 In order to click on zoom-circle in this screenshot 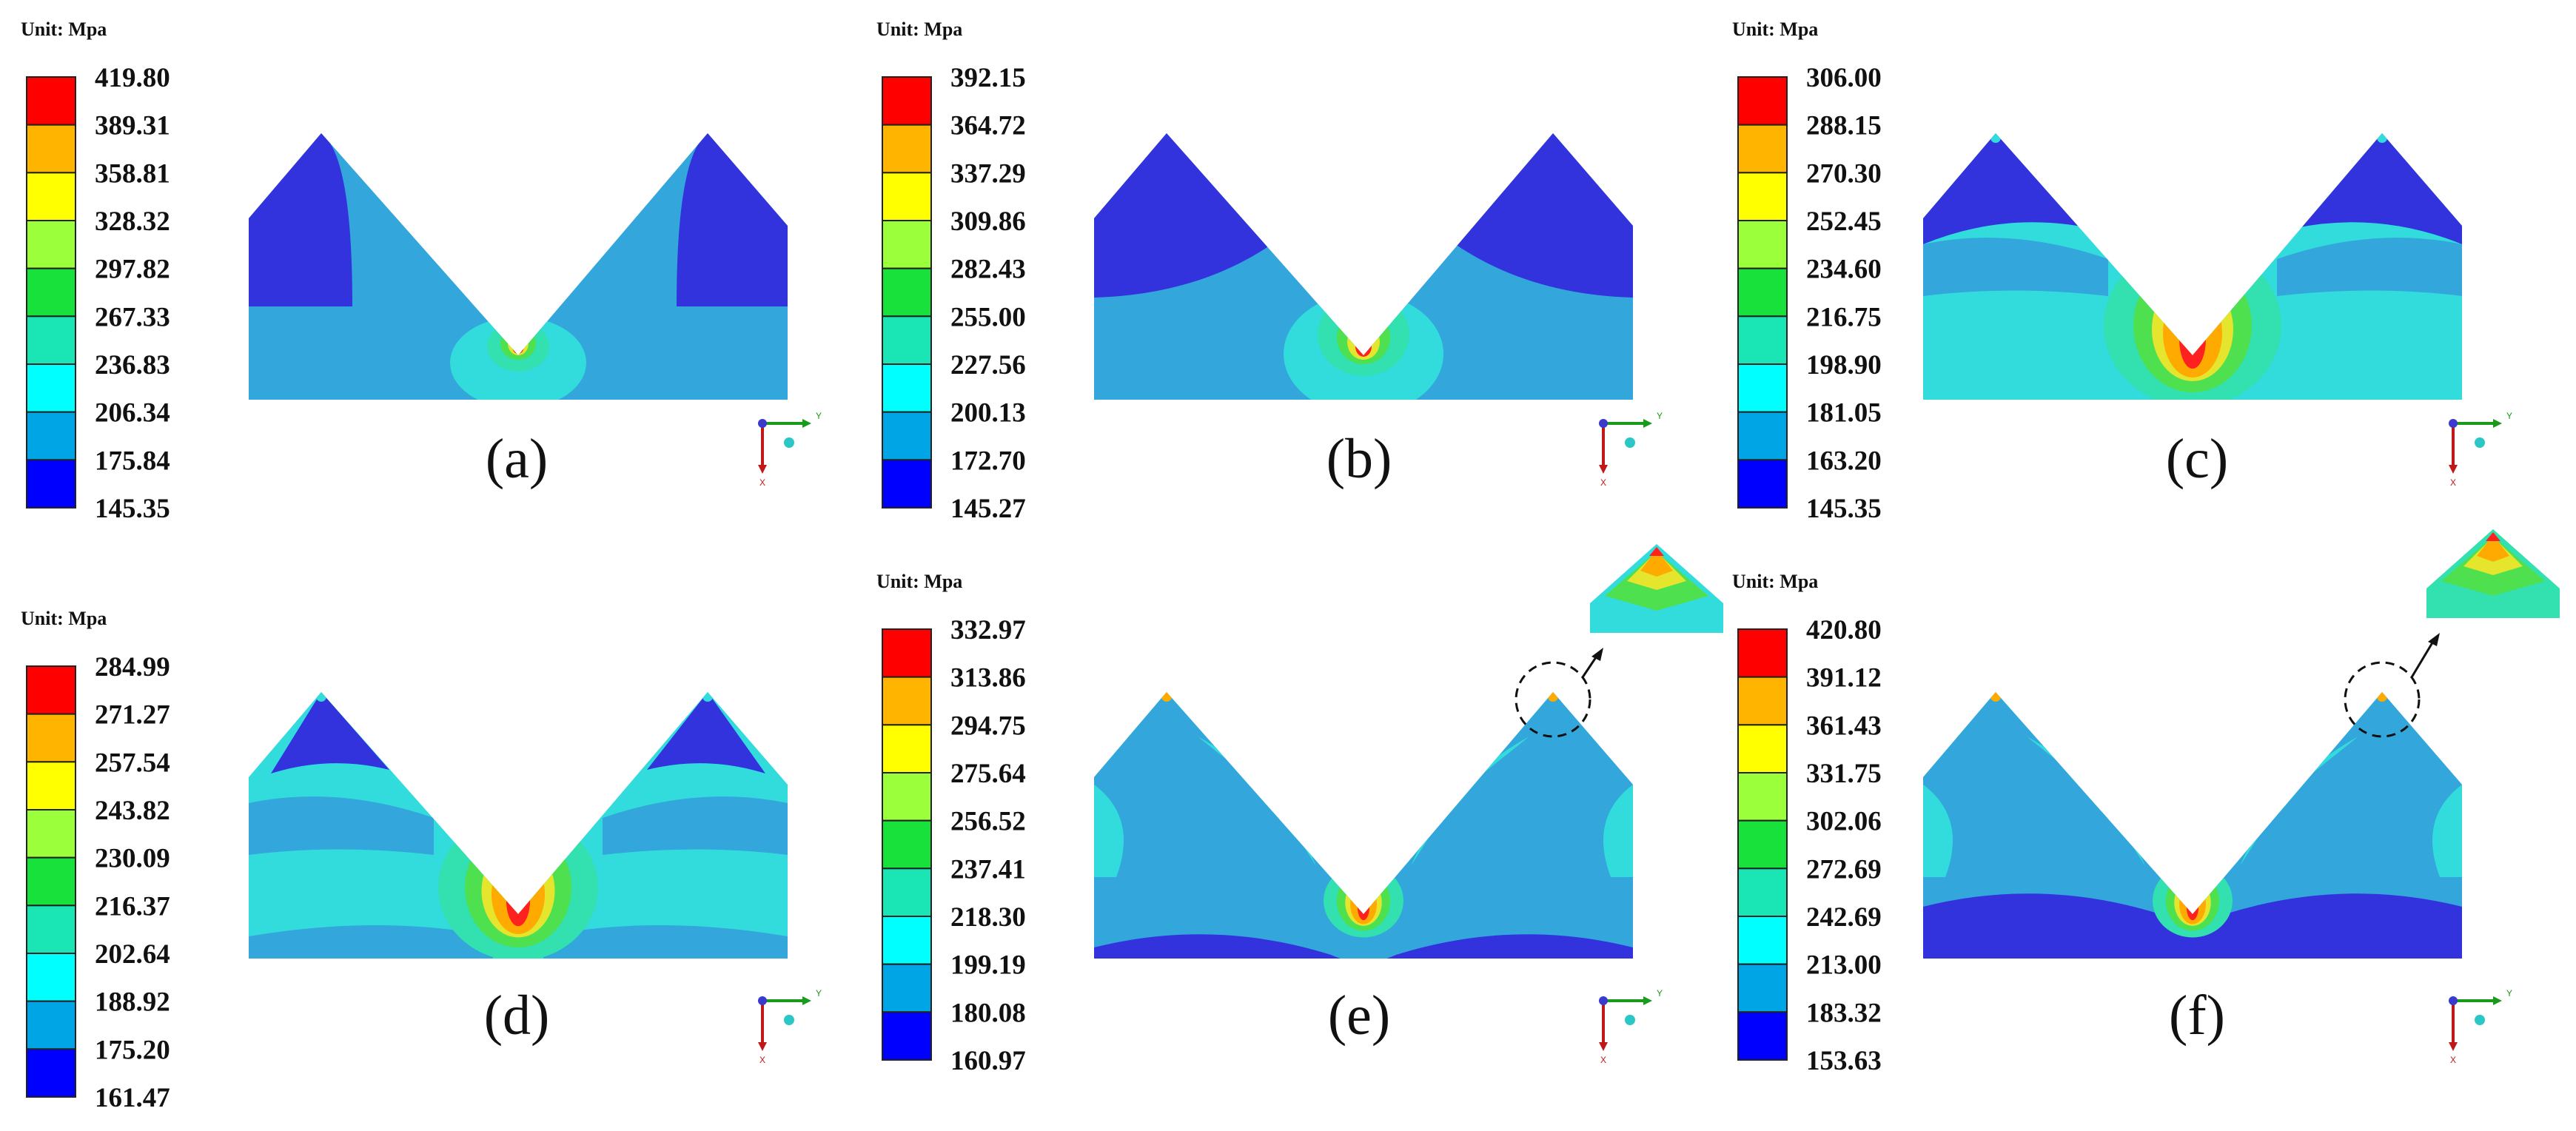, I will do `click(2382, 699)`.